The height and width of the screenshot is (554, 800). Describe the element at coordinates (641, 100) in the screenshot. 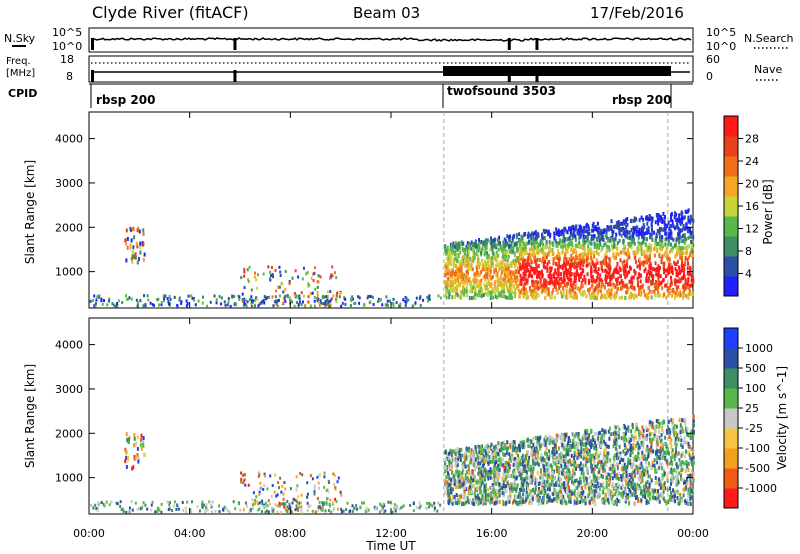

I see `cpid-segment-3: rbsp 200` at that location.